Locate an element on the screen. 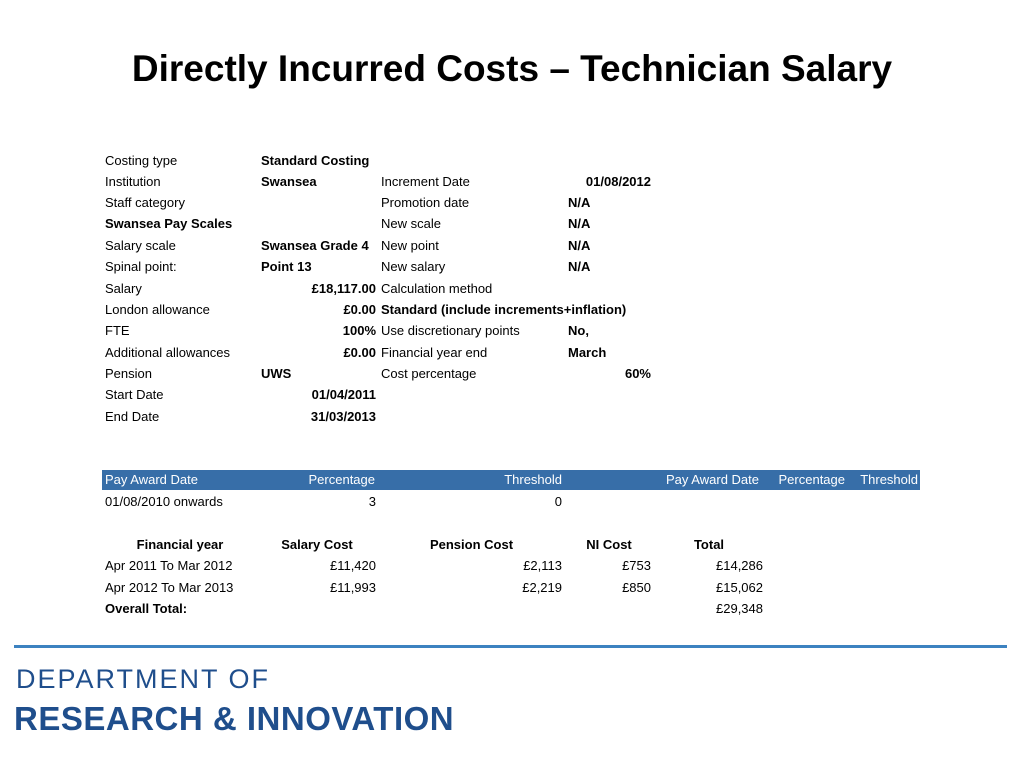 This screenshot has width=1024, height=768. value-pension: UWS is located at coordinates (276, 373).